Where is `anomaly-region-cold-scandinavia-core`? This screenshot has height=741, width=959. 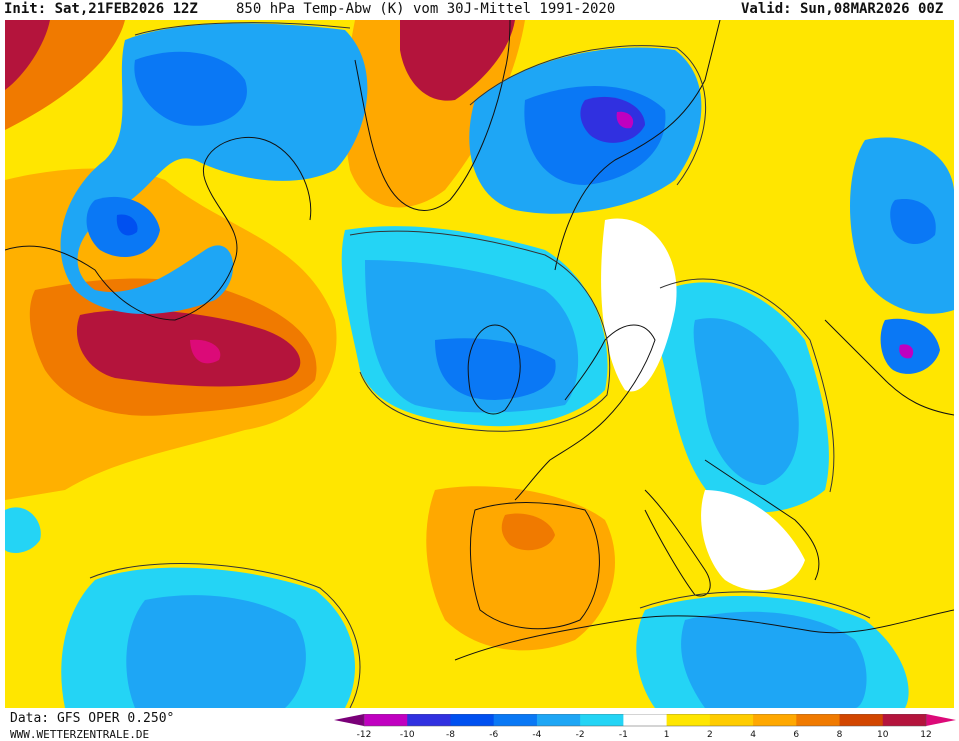 anomaly-region-cold-scandinavia-core is located at coordinates (612, 119).